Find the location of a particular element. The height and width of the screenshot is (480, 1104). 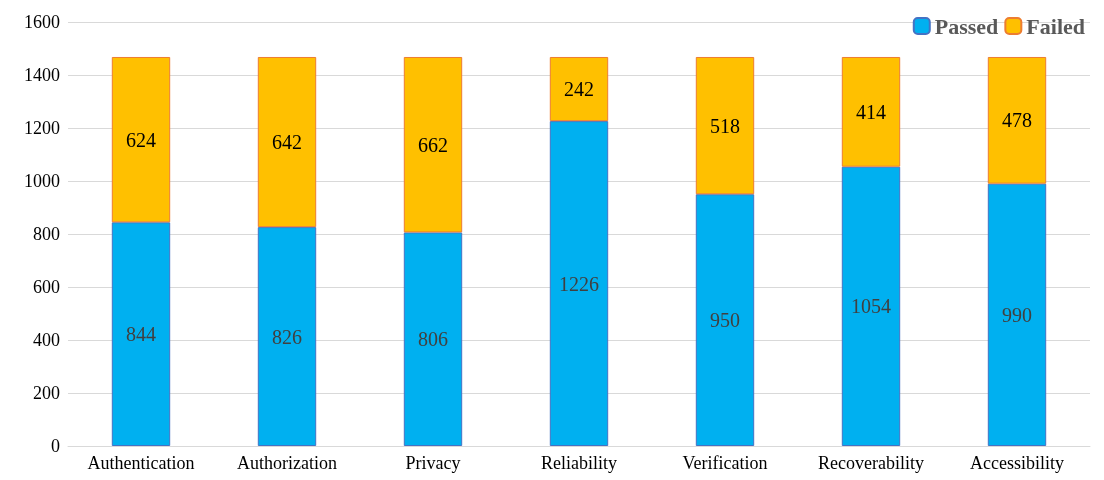

data-label: 844 is located at coordinates (141, 334).